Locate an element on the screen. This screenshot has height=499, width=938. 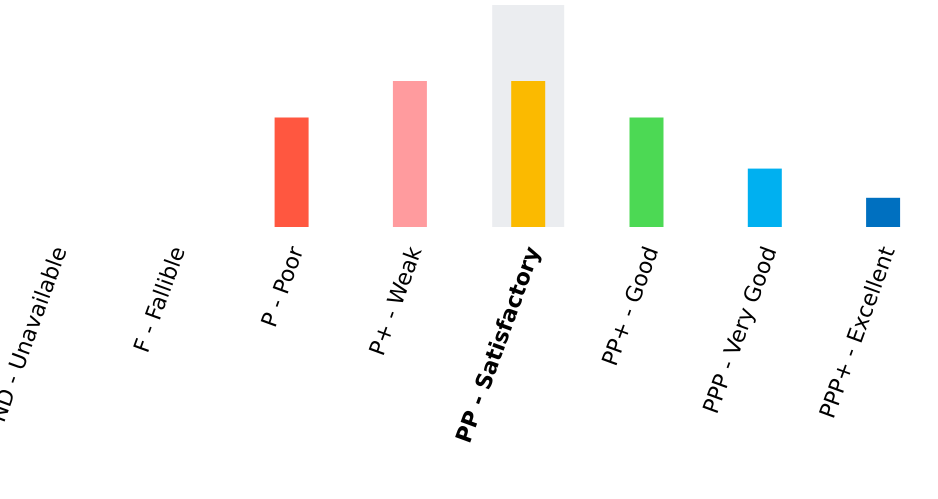
x-tick-label: P+ - Weak is located at coordinates (396, 301).